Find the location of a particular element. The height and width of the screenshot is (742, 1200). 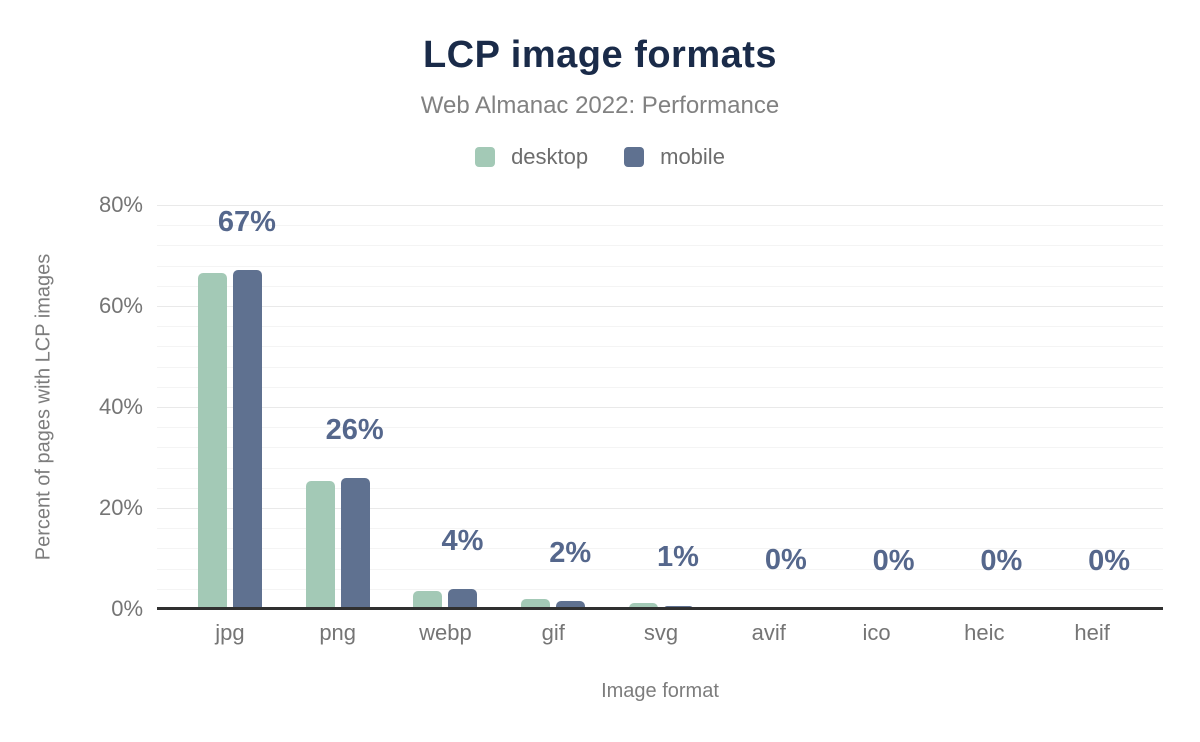

data-label-heif: 0% is located at coordinates (1109, 561).